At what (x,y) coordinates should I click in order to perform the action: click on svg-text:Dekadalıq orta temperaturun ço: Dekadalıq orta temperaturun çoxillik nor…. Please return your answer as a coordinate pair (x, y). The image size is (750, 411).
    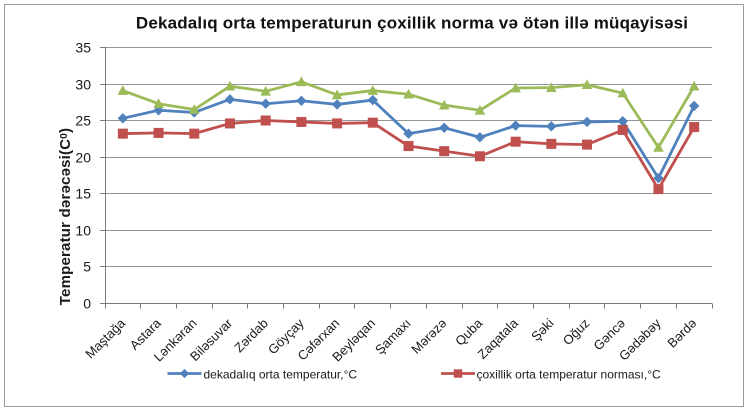
    Looking at the image, I should click on (412, 23).